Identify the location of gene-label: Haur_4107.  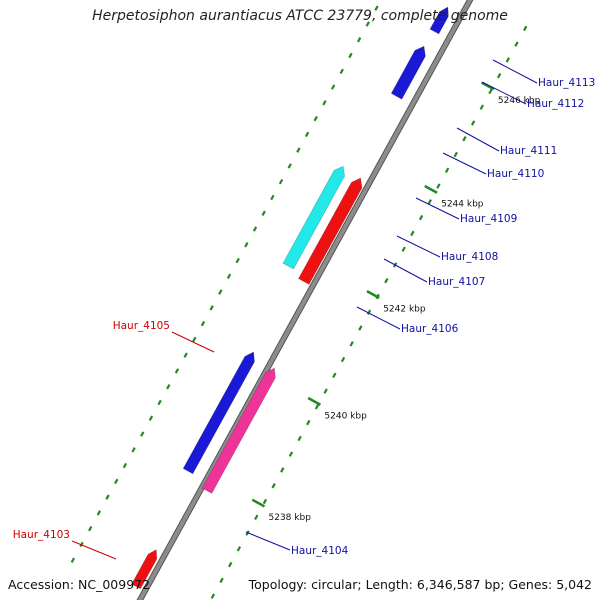
(456, 282).